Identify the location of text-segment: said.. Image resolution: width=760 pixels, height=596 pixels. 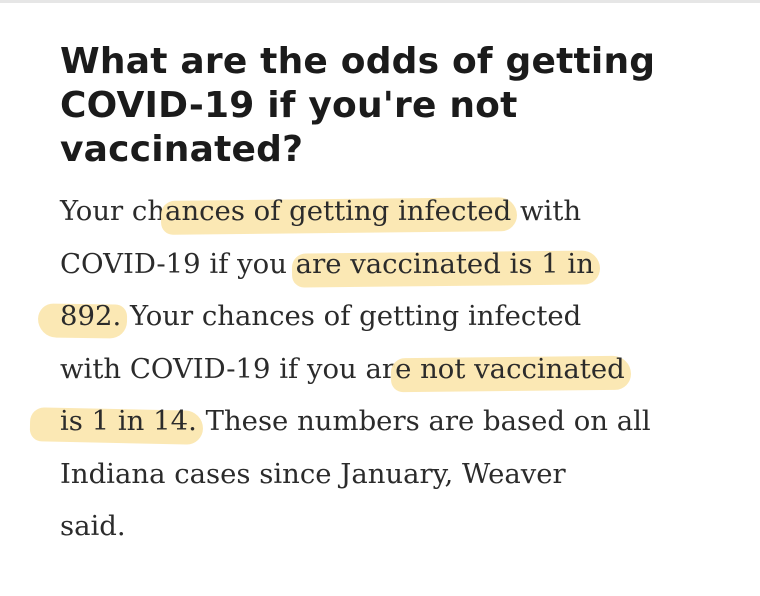
(93, 526).